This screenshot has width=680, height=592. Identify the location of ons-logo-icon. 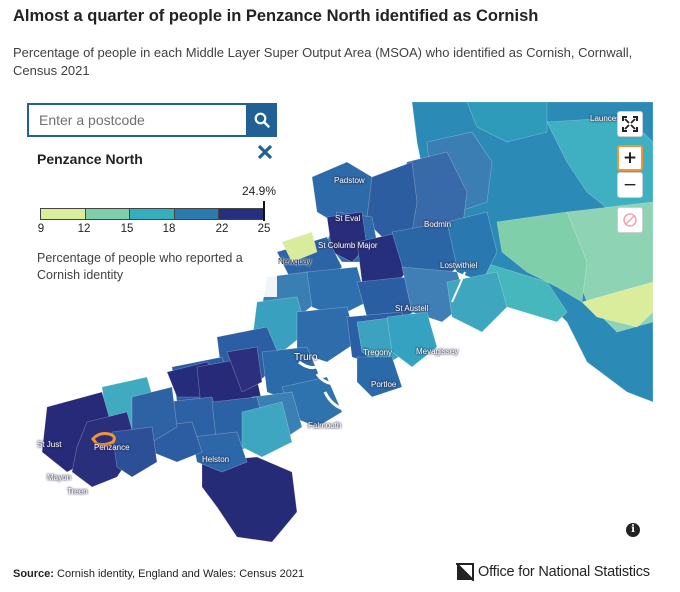
(465, 572).